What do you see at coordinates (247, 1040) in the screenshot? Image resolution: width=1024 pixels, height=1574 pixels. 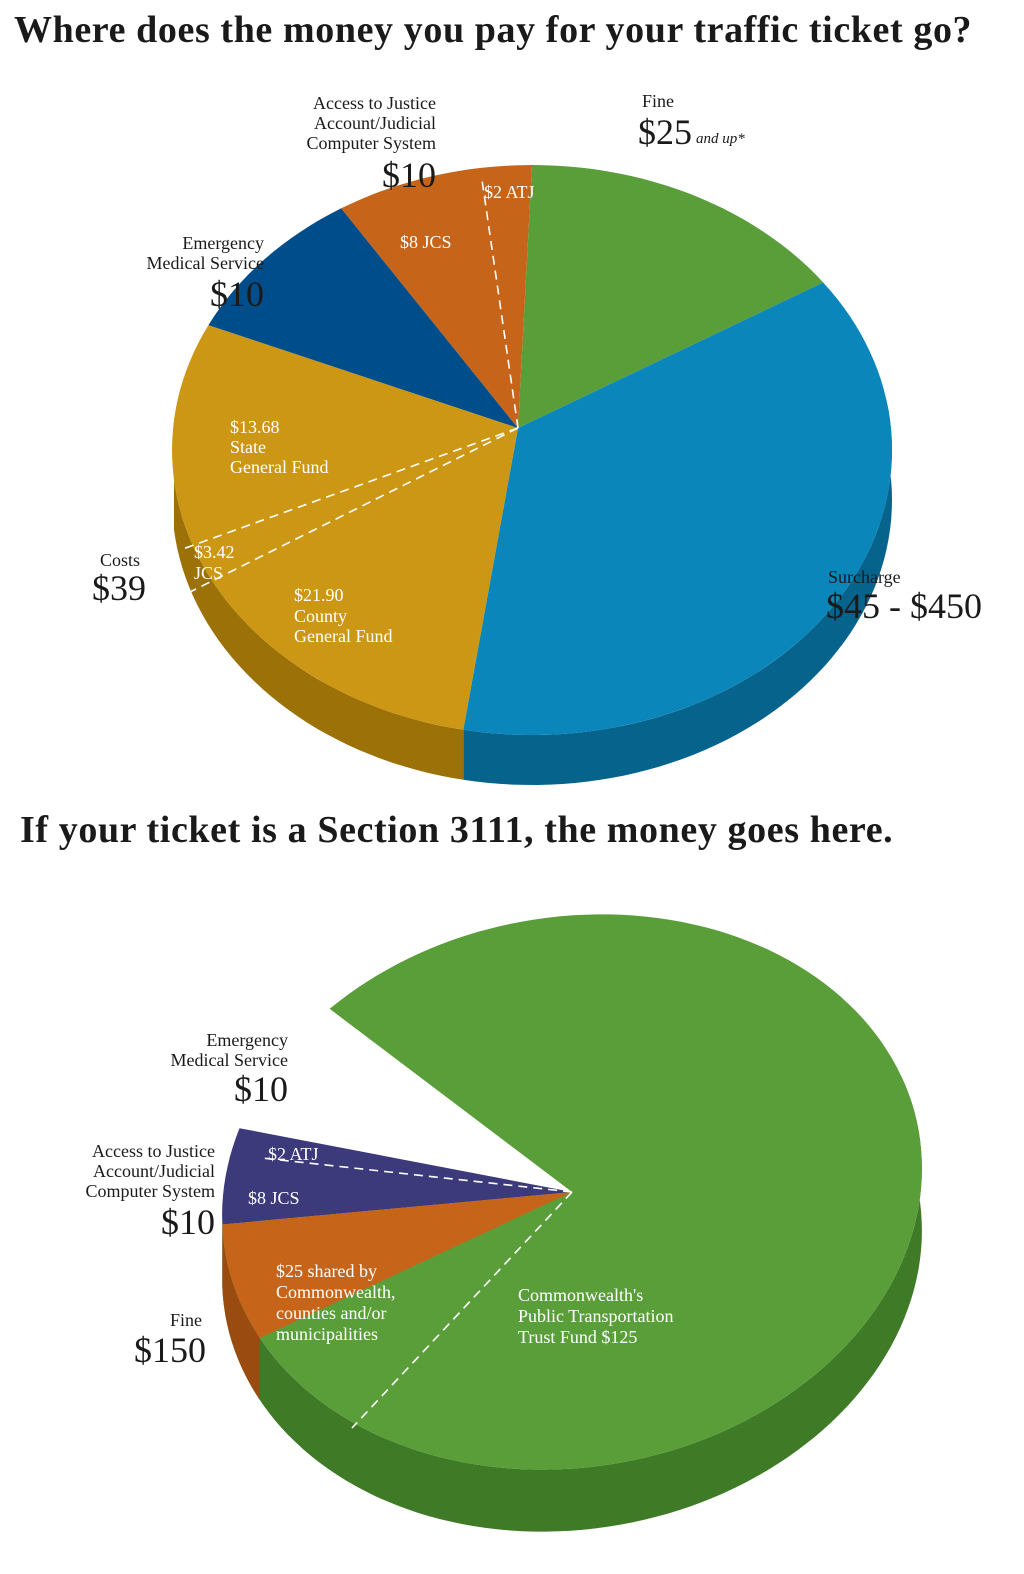 I see `label2-ems-line1: Emergency` at bounding box center [247, 1040].